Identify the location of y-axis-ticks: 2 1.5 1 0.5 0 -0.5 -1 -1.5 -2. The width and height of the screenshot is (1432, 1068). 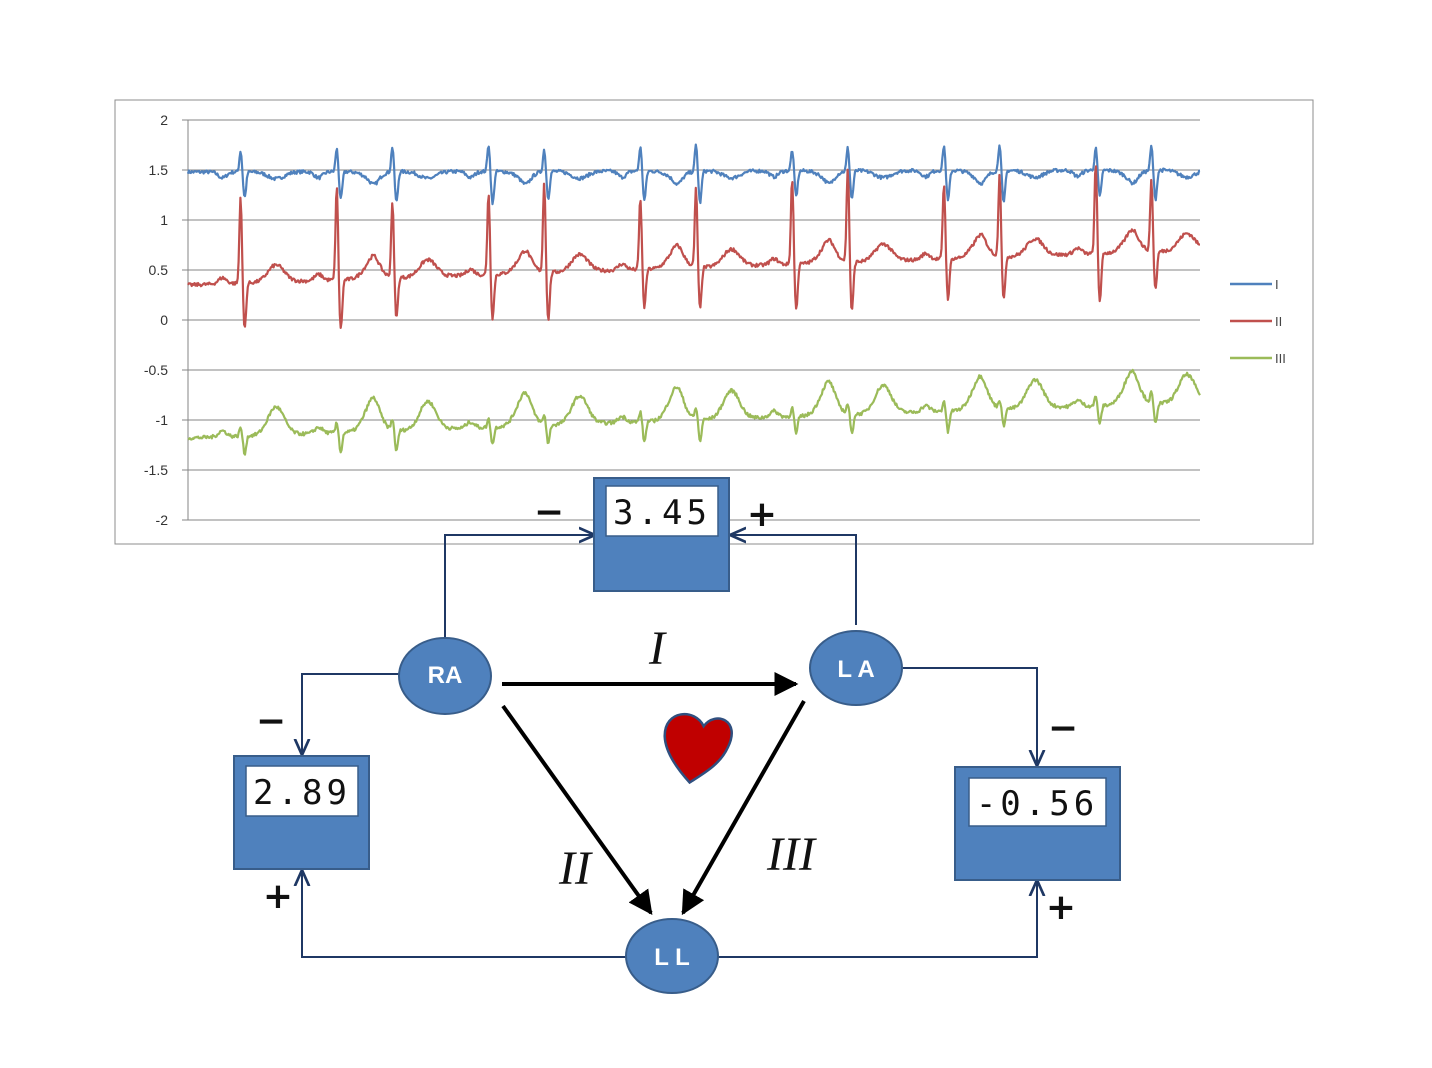
(166, 320).